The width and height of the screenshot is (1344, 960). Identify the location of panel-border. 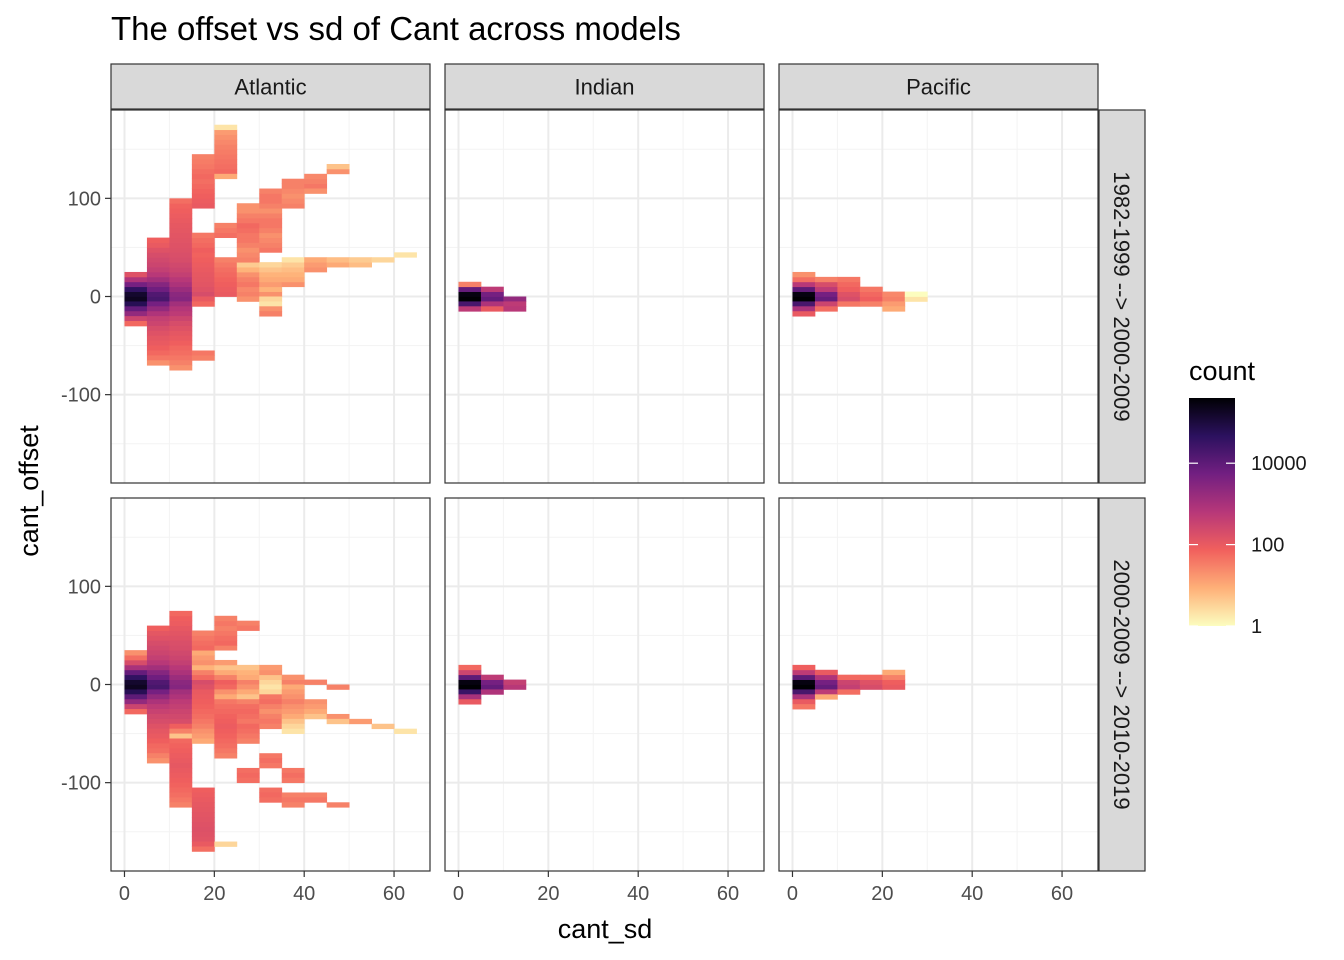
(938, 296).